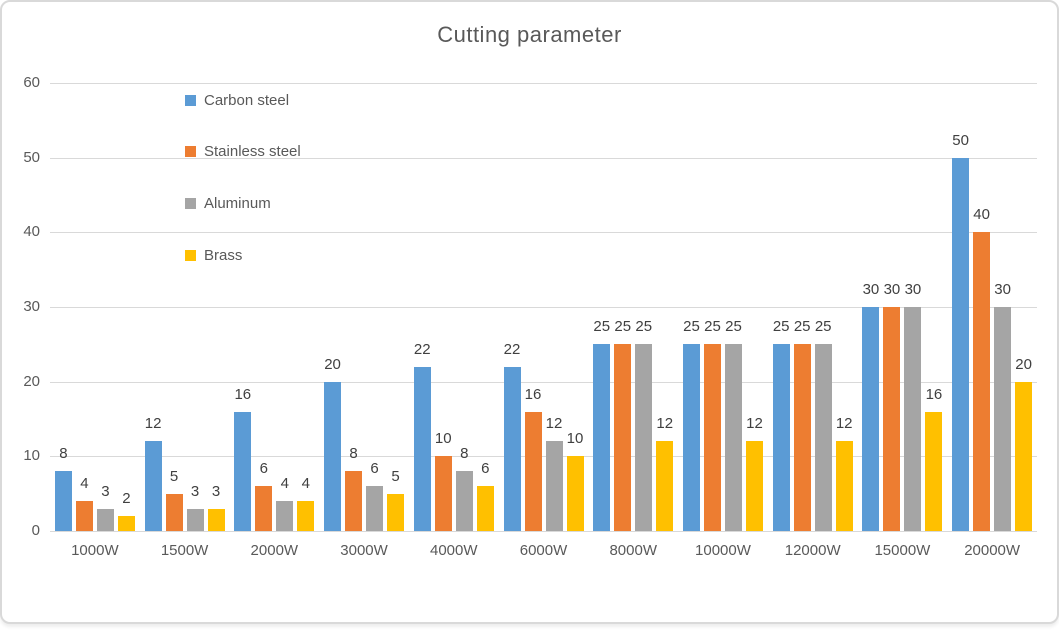 This screenshot has height=630, width=1059. What do you see at coordinates (812, 550) in the screenshot?
I see `x-axis-category-label: 12000W` at bounding box center [812, 550].